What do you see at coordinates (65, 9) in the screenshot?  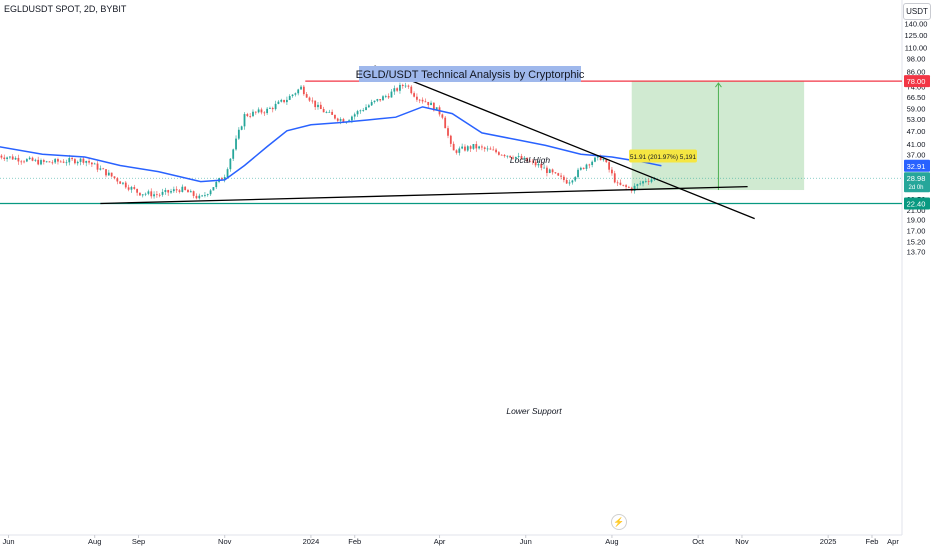 I see `symbol-header: EGLDUSDT SPOT, 2D, BYBIT` at bounding box center [65, 9].